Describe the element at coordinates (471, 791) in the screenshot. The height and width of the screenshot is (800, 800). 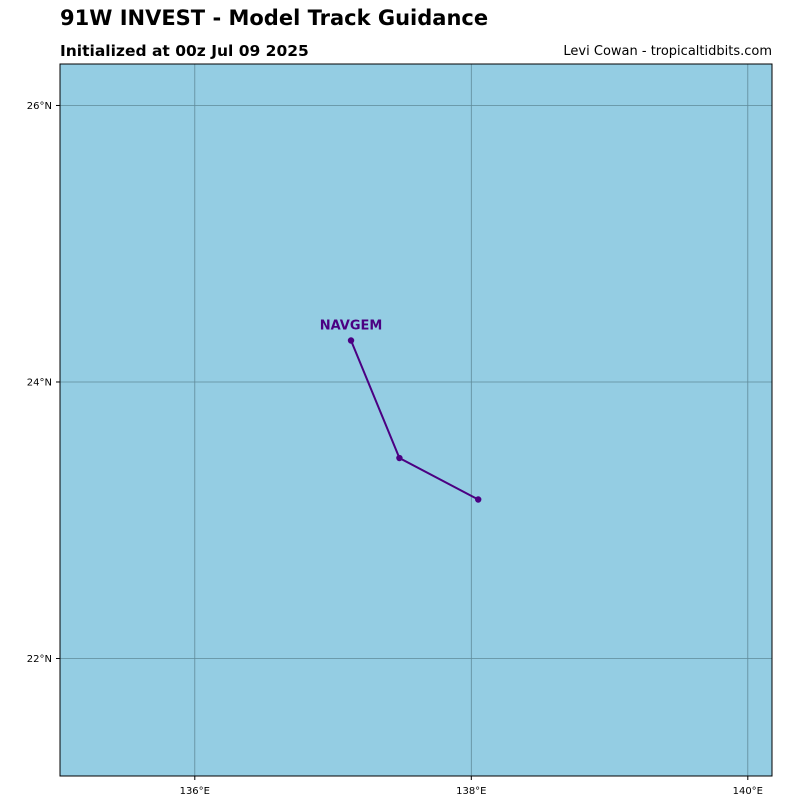
I see `lon-tick-label: 138°E` at that location.